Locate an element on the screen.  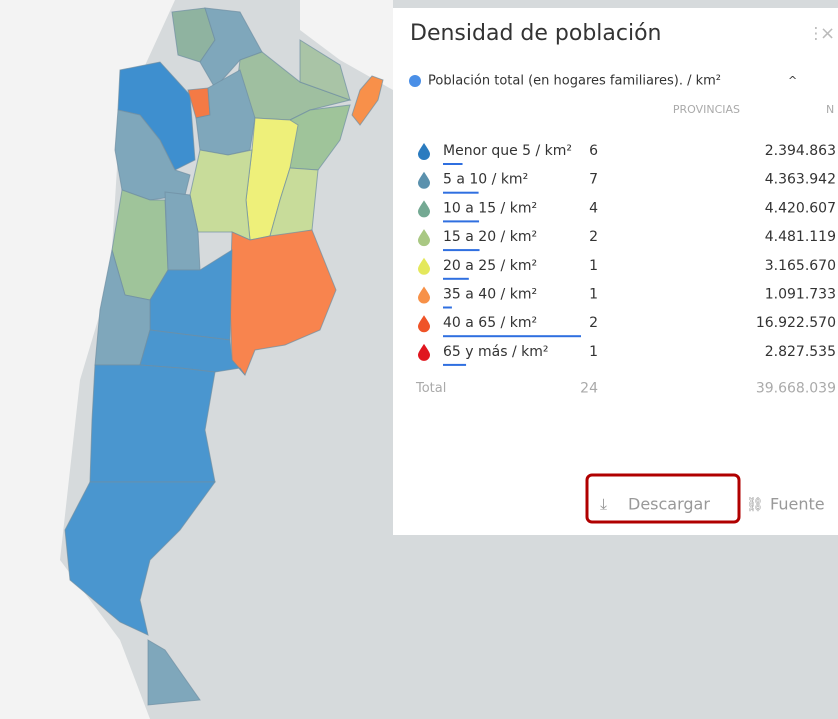
row-value: 16.922.570 is located at coordinates (796, 323).